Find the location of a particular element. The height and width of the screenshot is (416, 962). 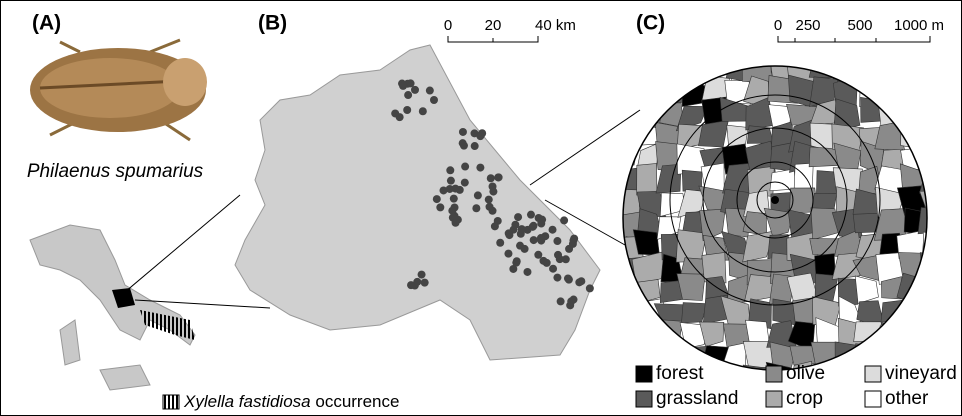

hatch-swatch is located at coordinates (171, 402).